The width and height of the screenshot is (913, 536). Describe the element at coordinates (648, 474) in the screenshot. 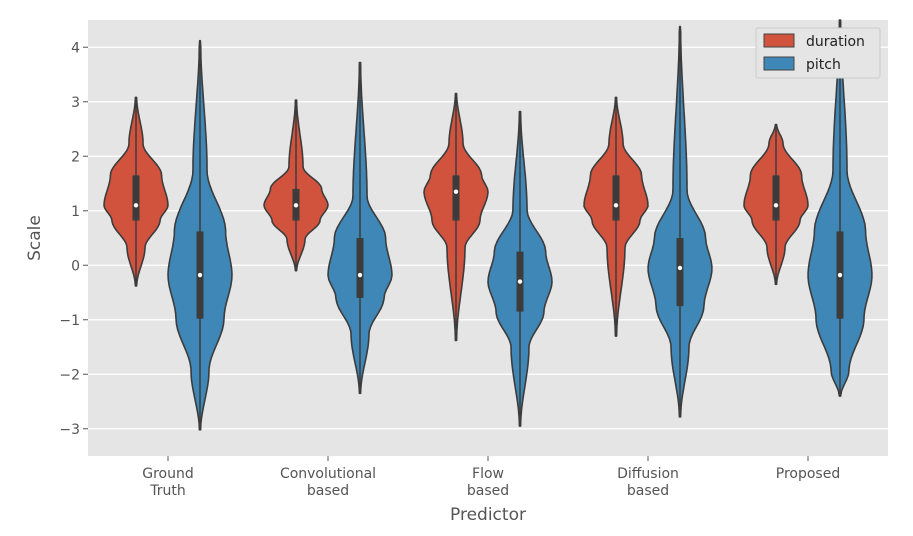

I see `x-tick-label: Diffusion` at that location.